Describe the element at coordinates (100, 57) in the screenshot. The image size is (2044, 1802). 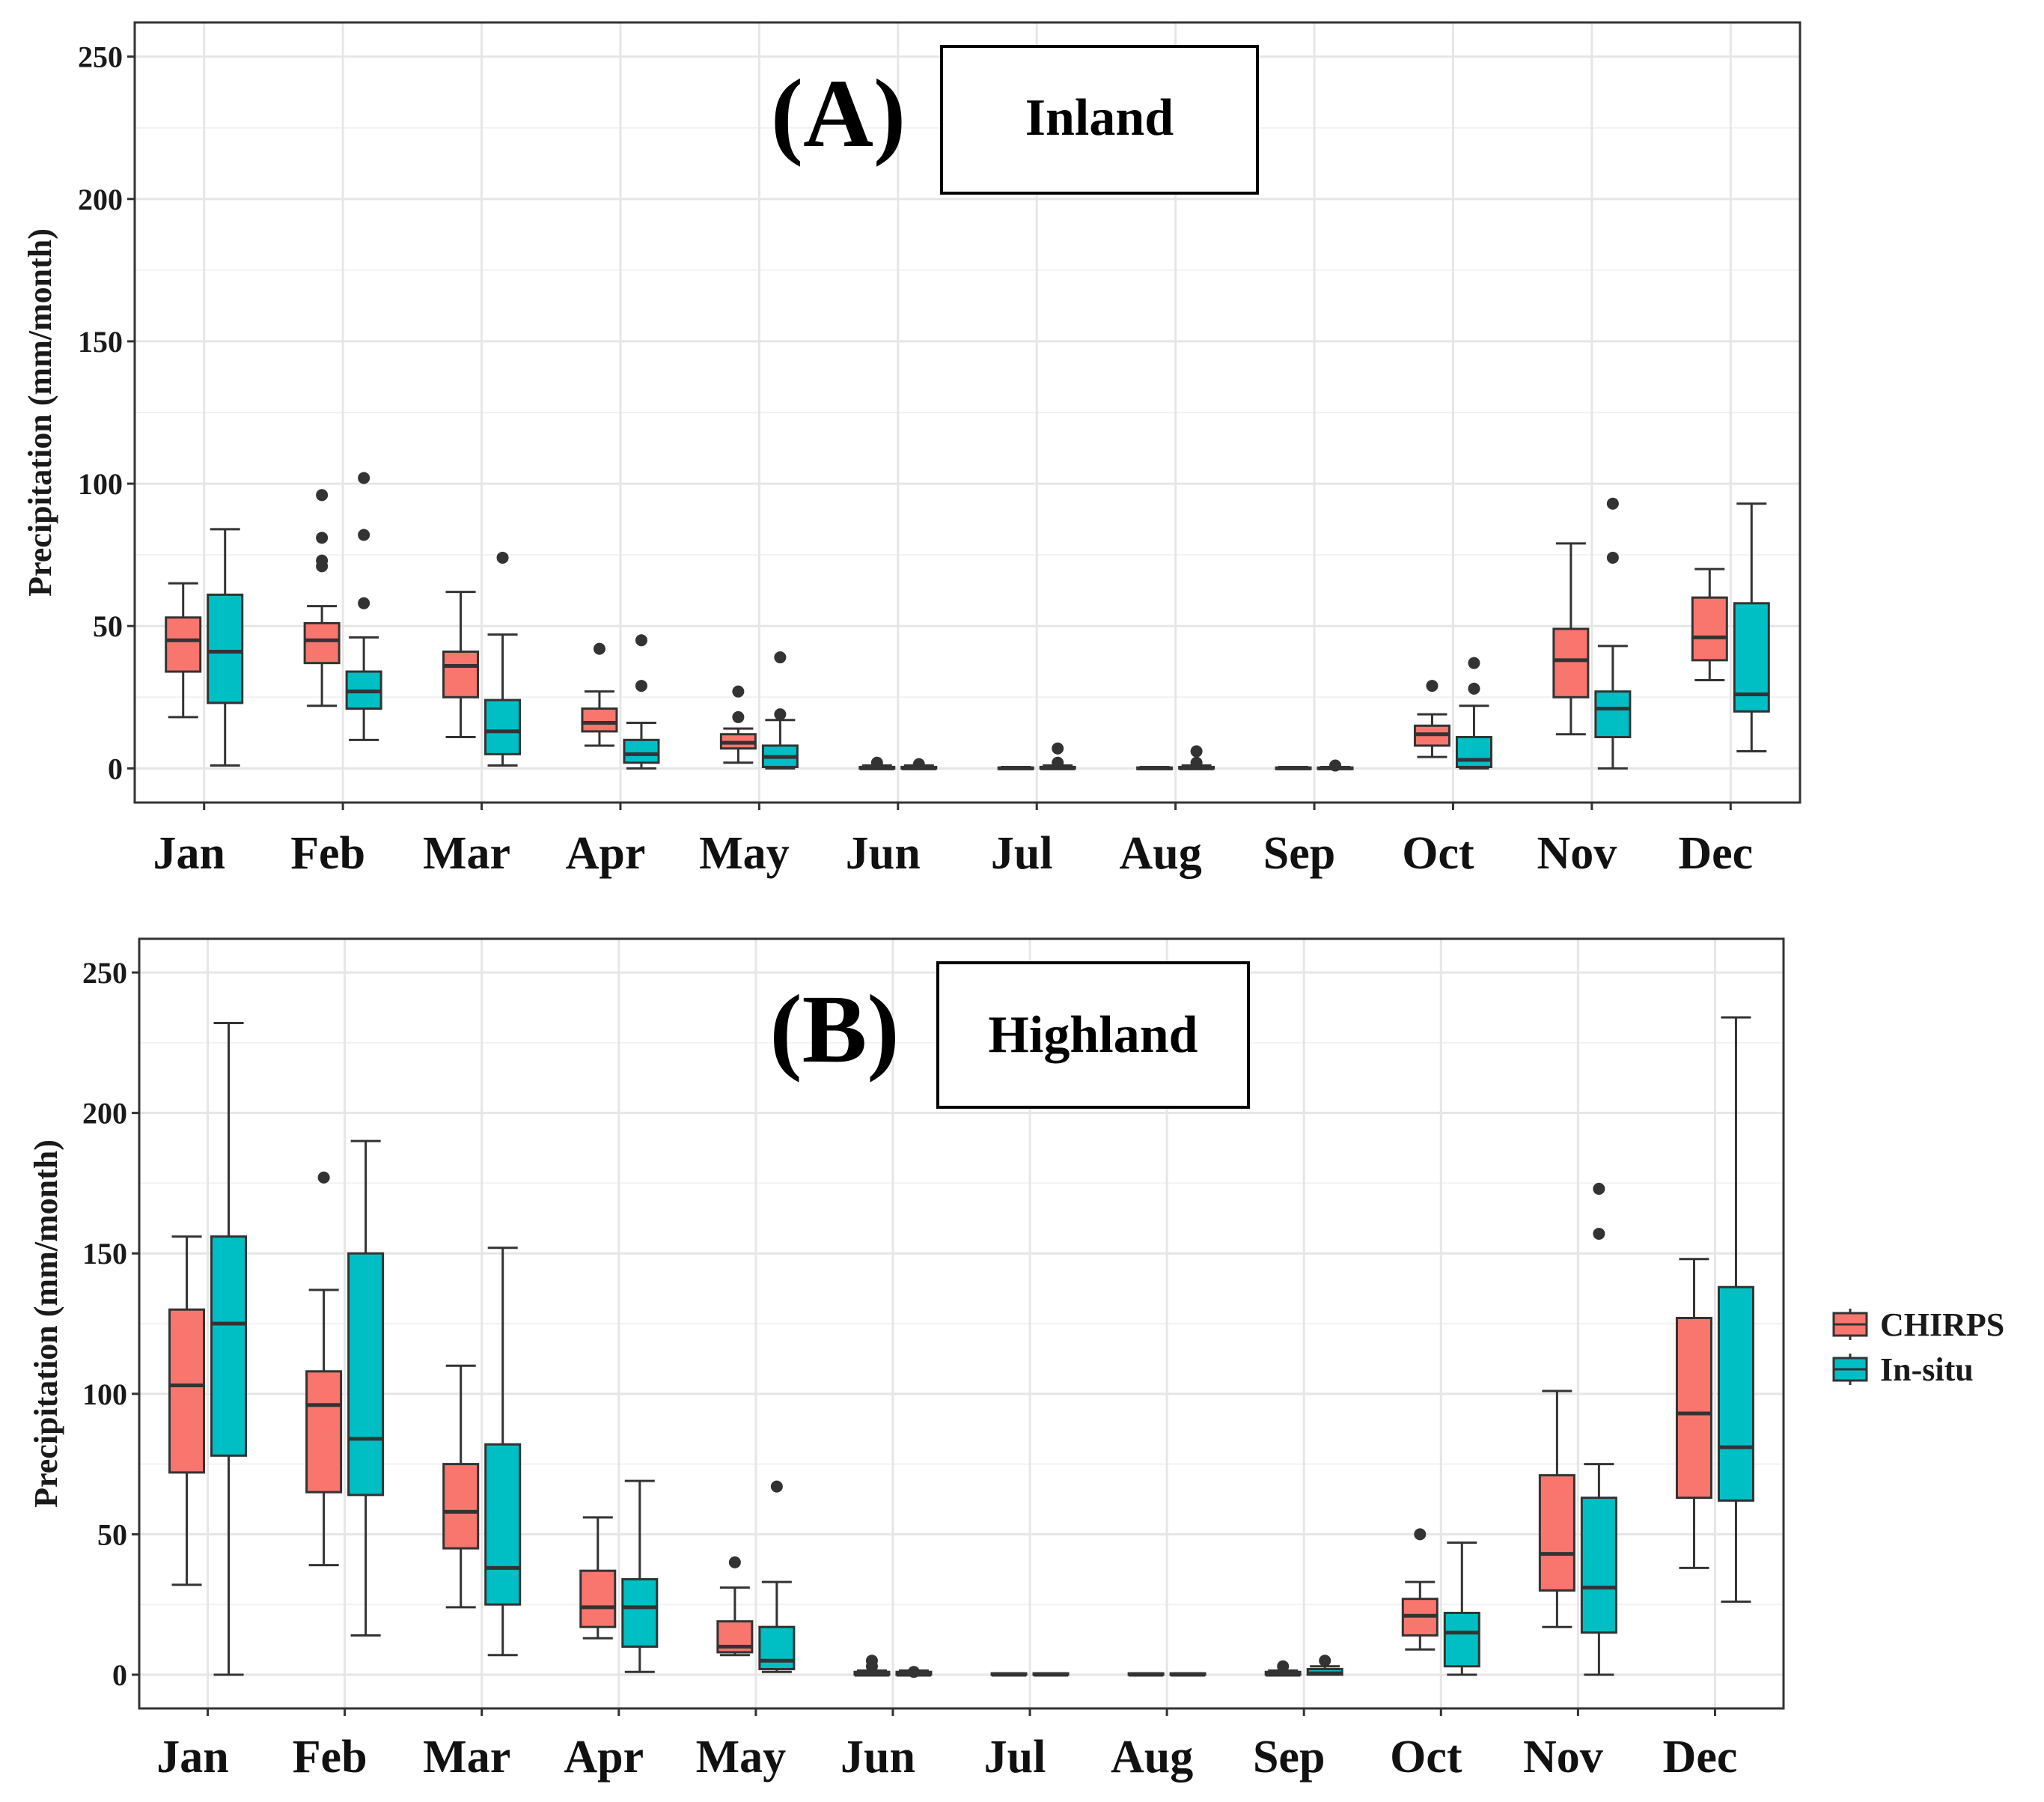
I see `y-tick-label: 250` at that location.